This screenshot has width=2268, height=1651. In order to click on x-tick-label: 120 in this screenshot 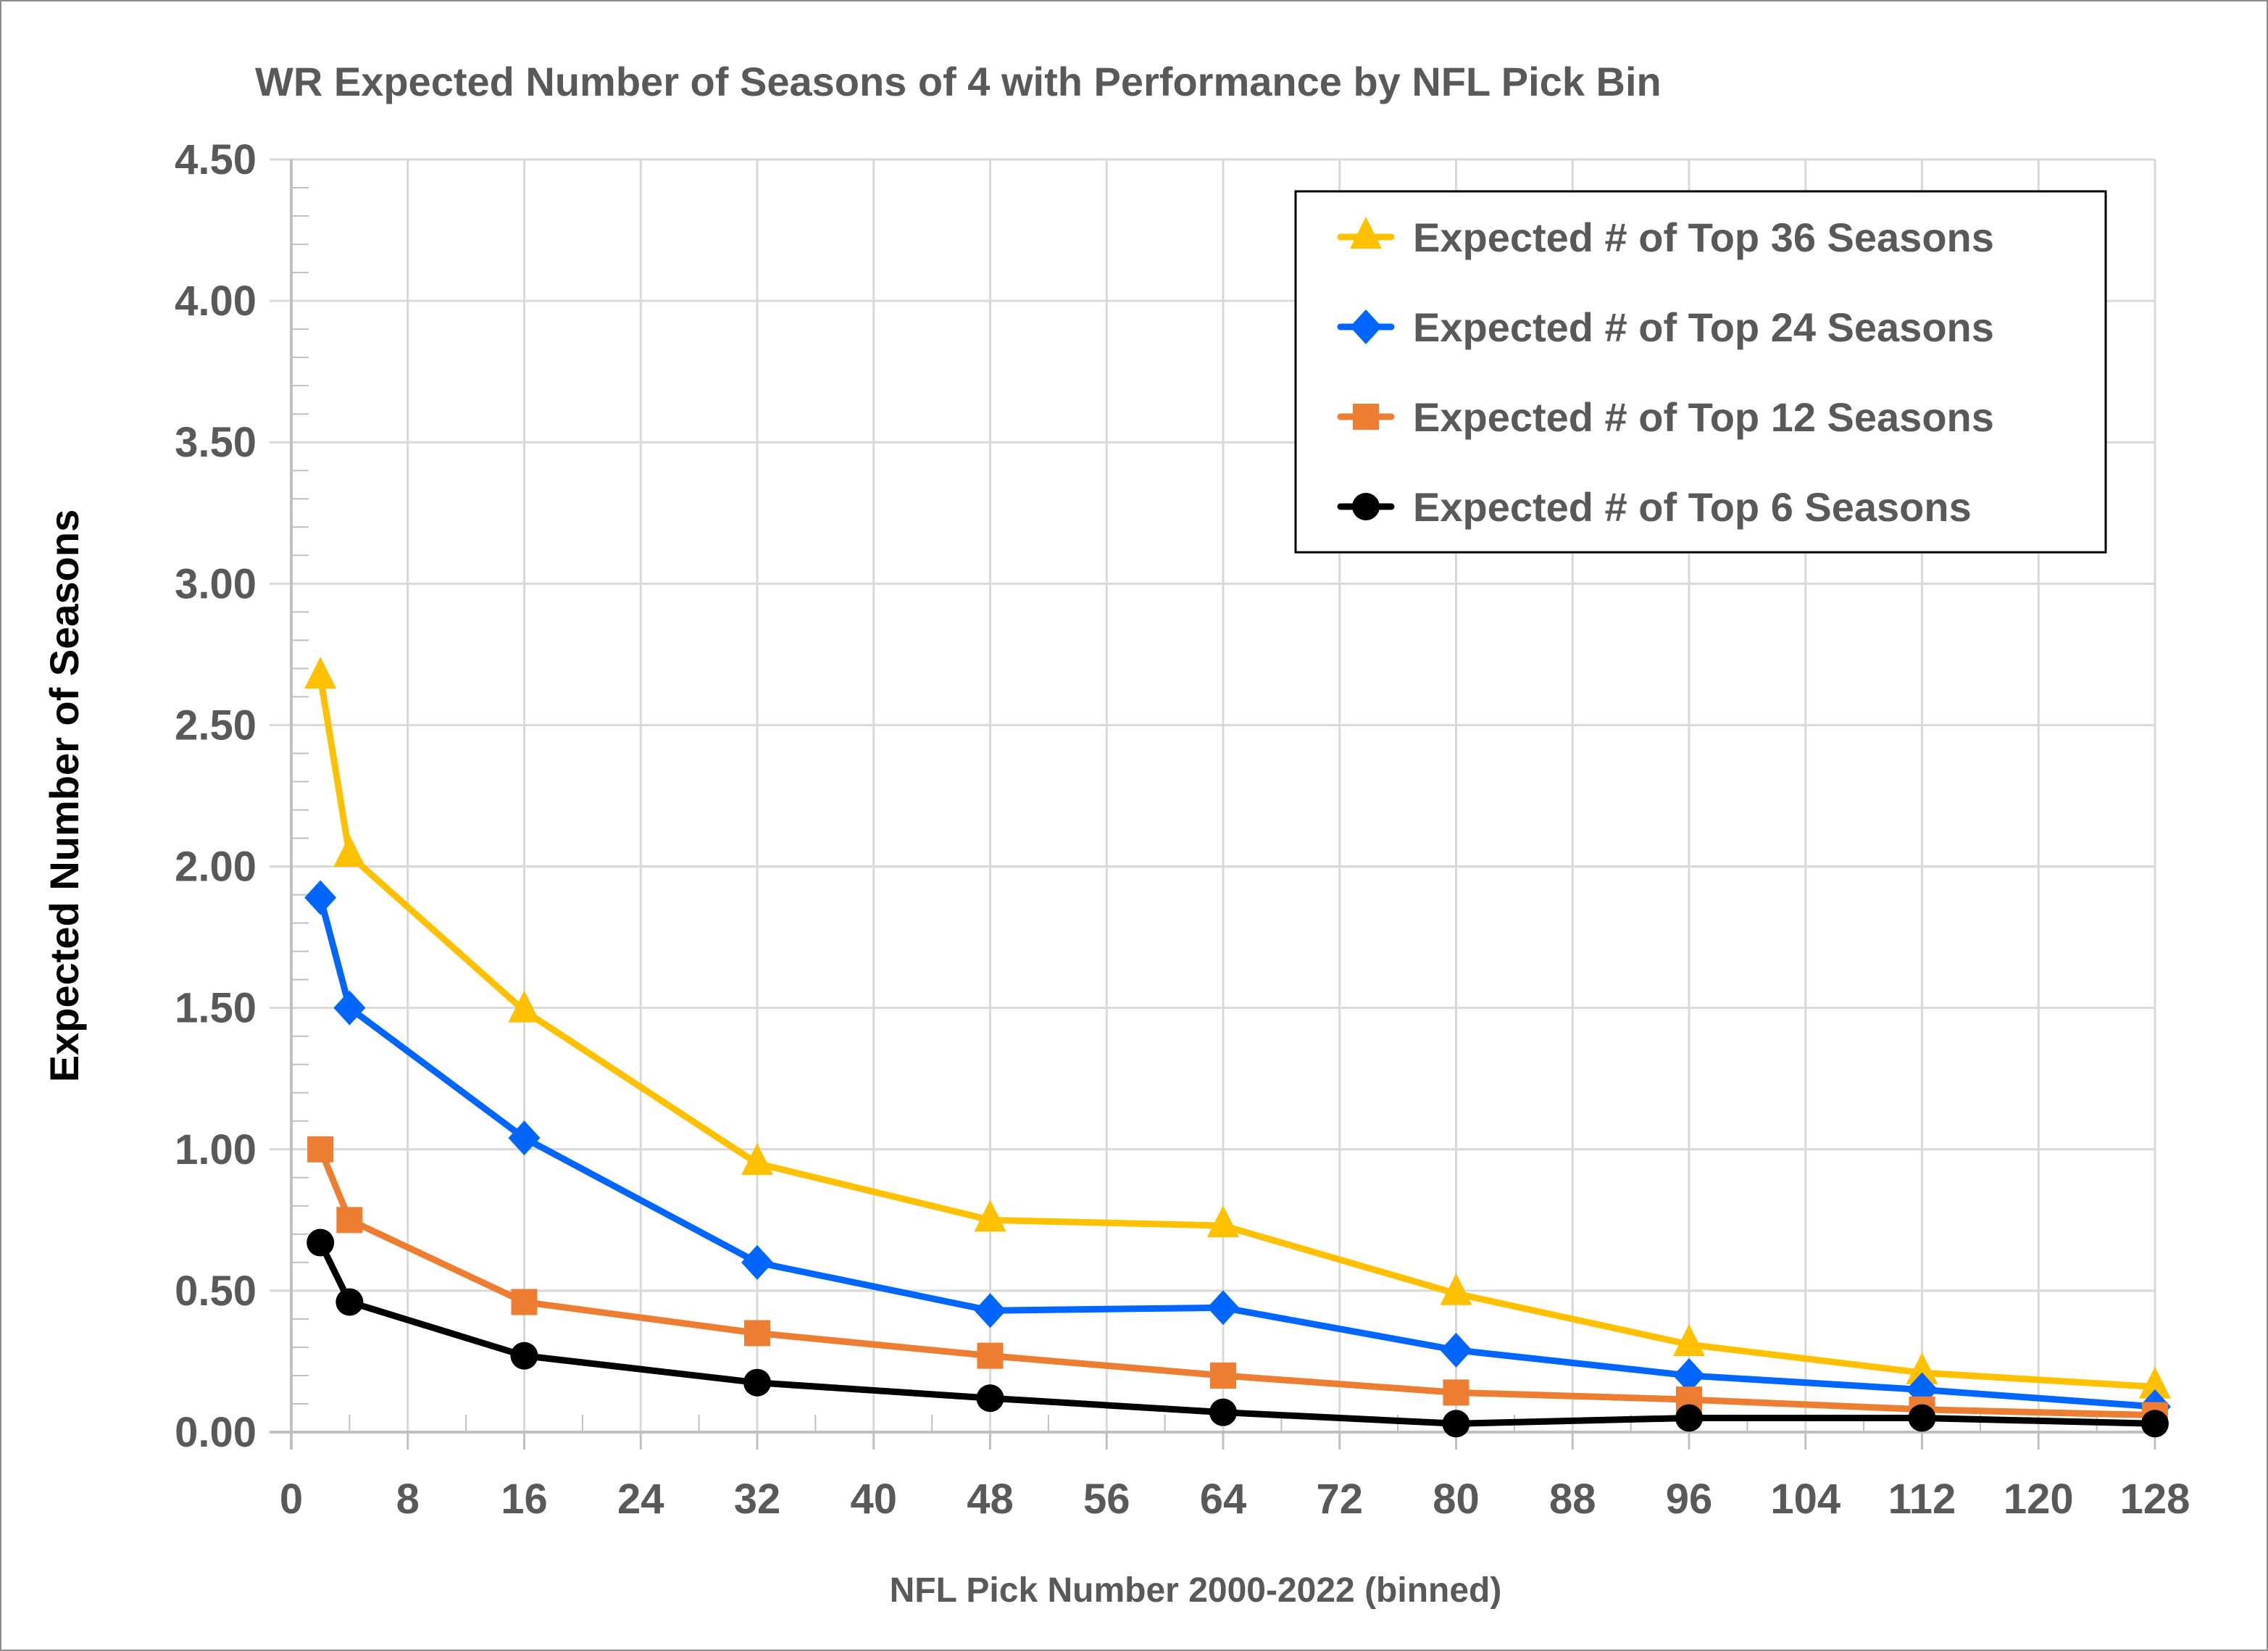, I will do `click(2039, 1500)`.